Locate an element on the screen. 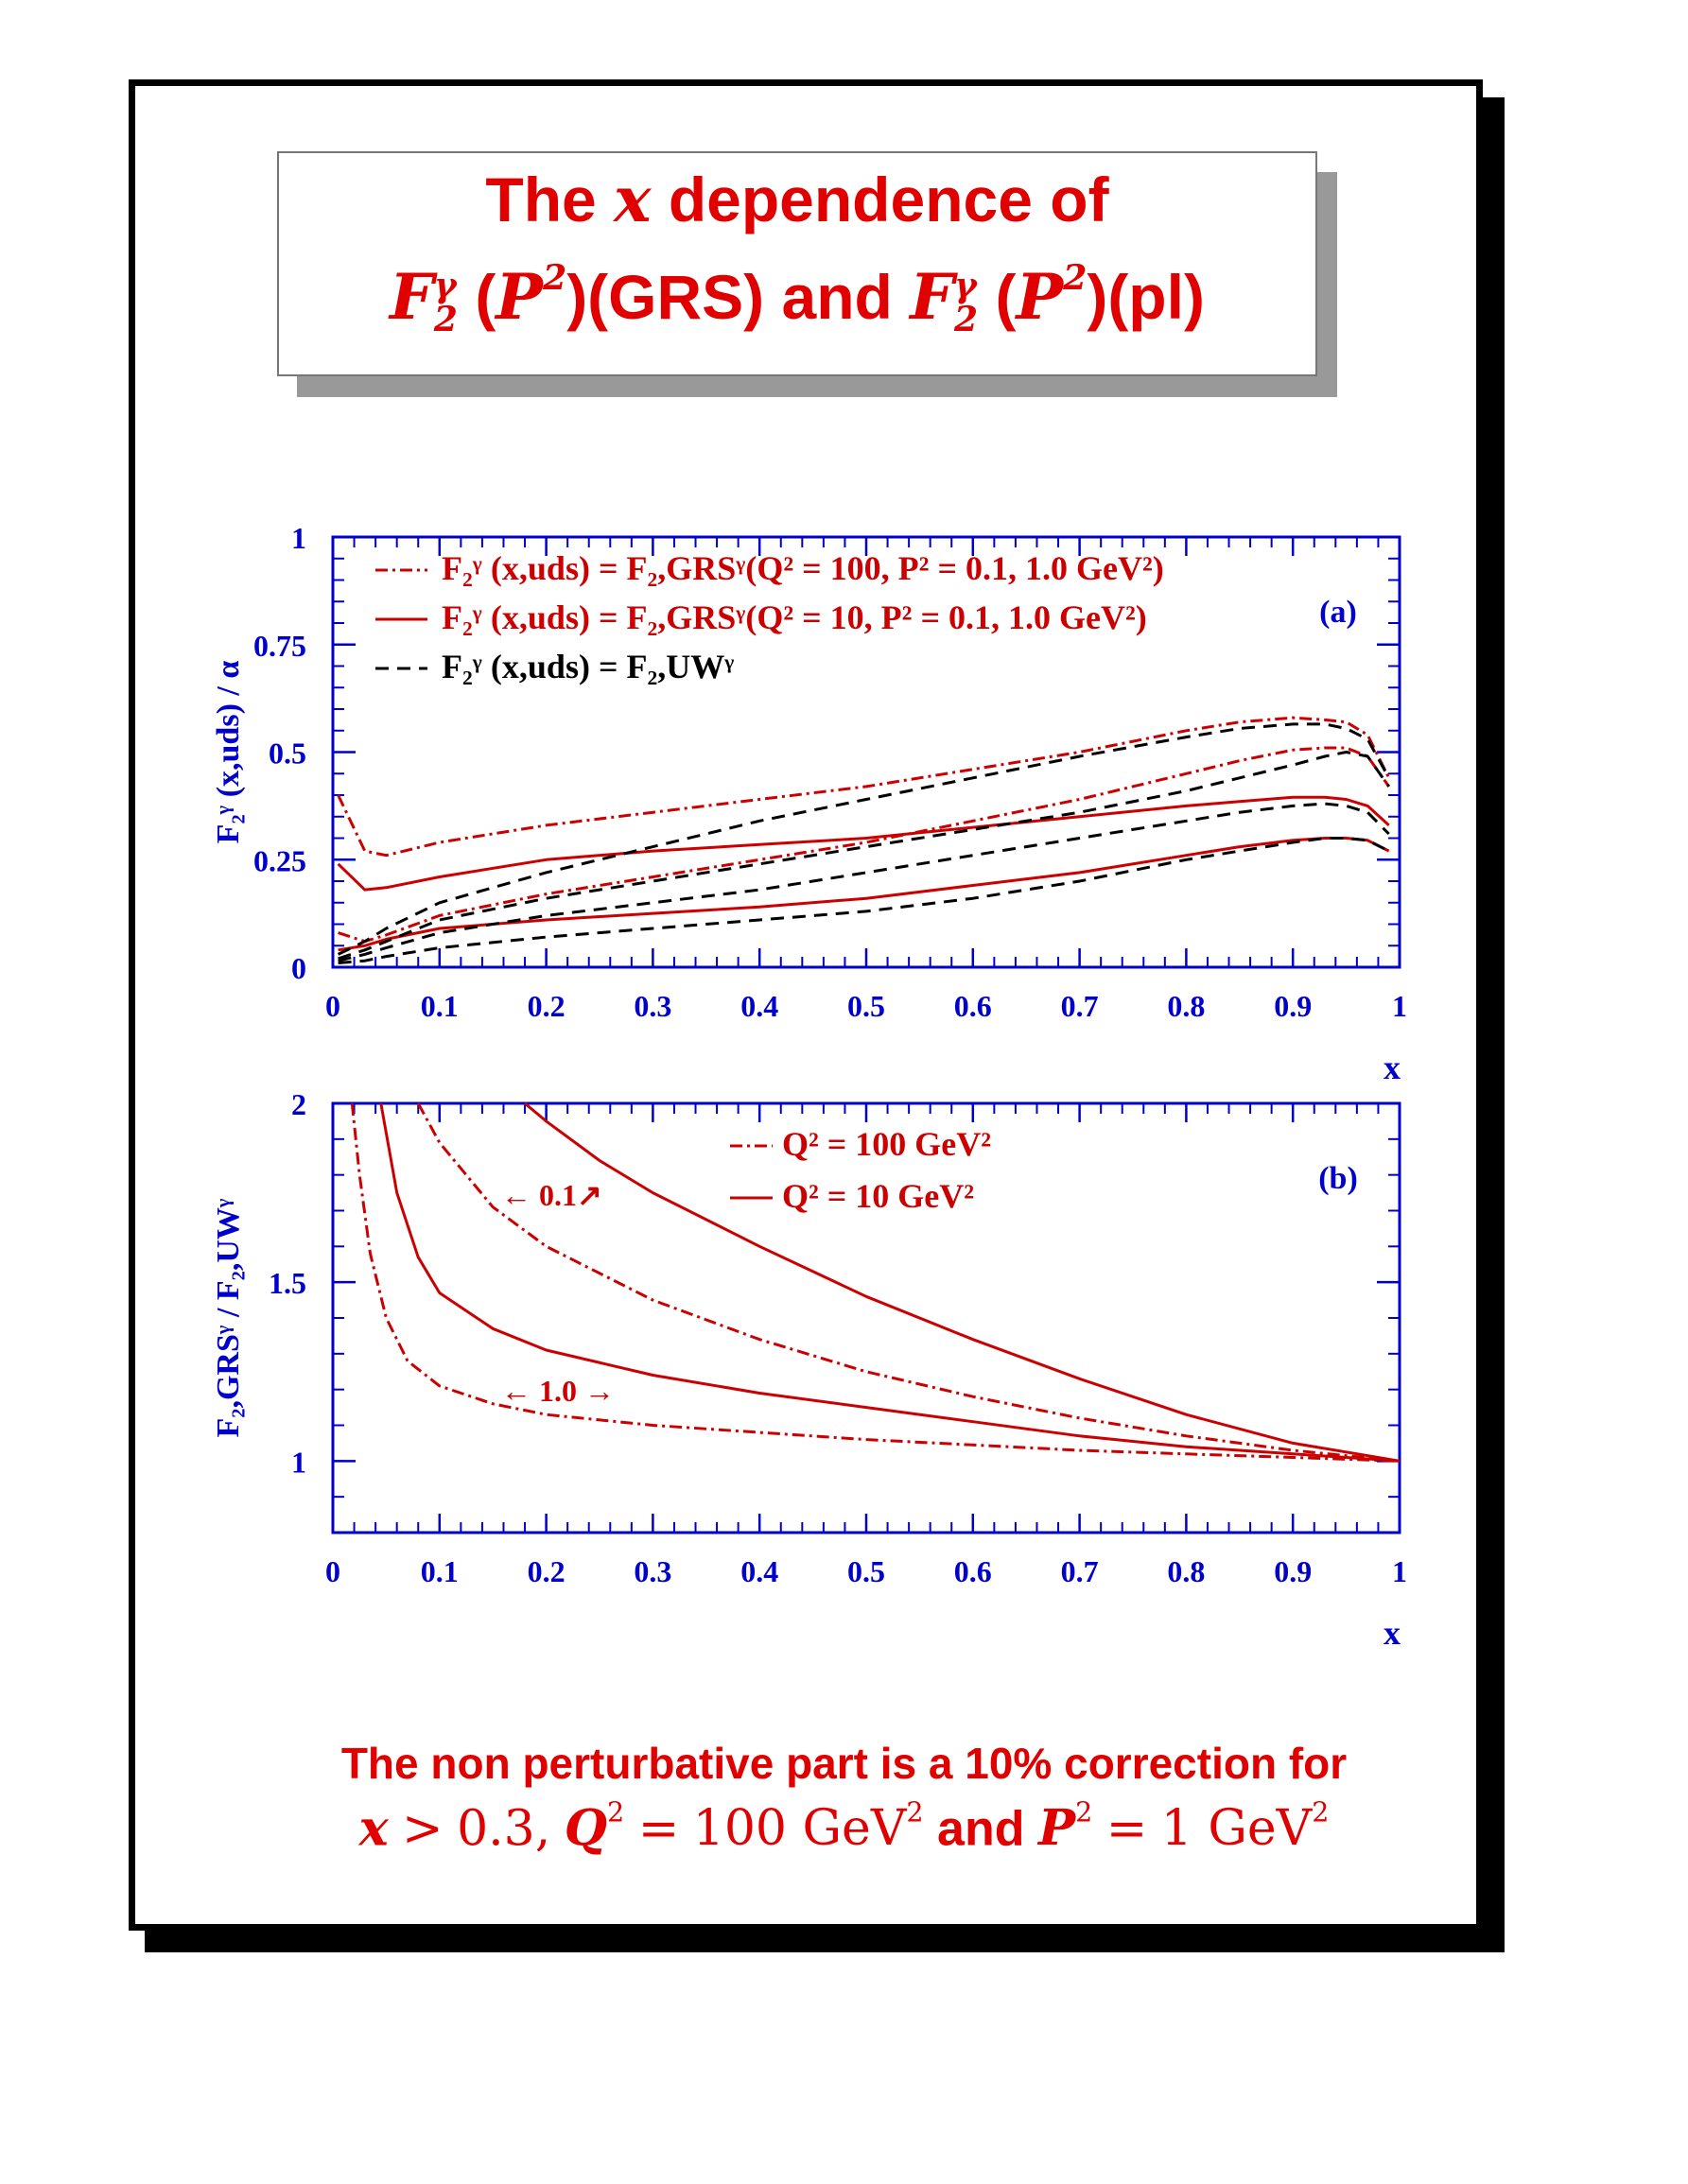  title-p-symbol-2: P2 is located at coordinates (1052, 295).